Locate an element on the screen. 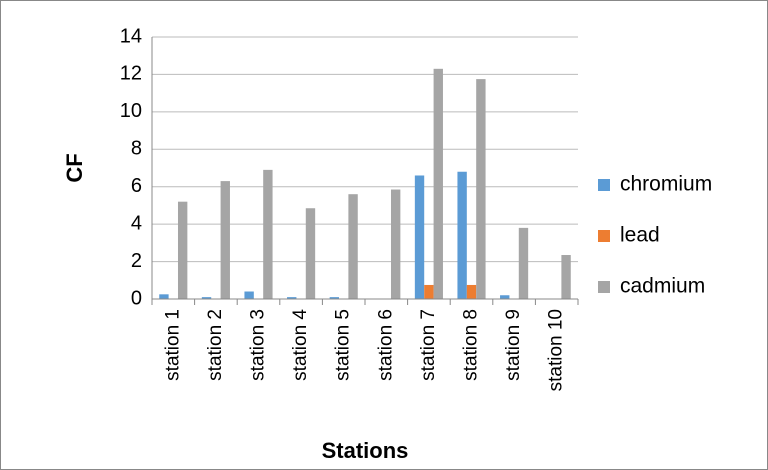 The height and width of the screenshot is (470, 768). y-tick-label: 14 is located at coordinates (131, 36).